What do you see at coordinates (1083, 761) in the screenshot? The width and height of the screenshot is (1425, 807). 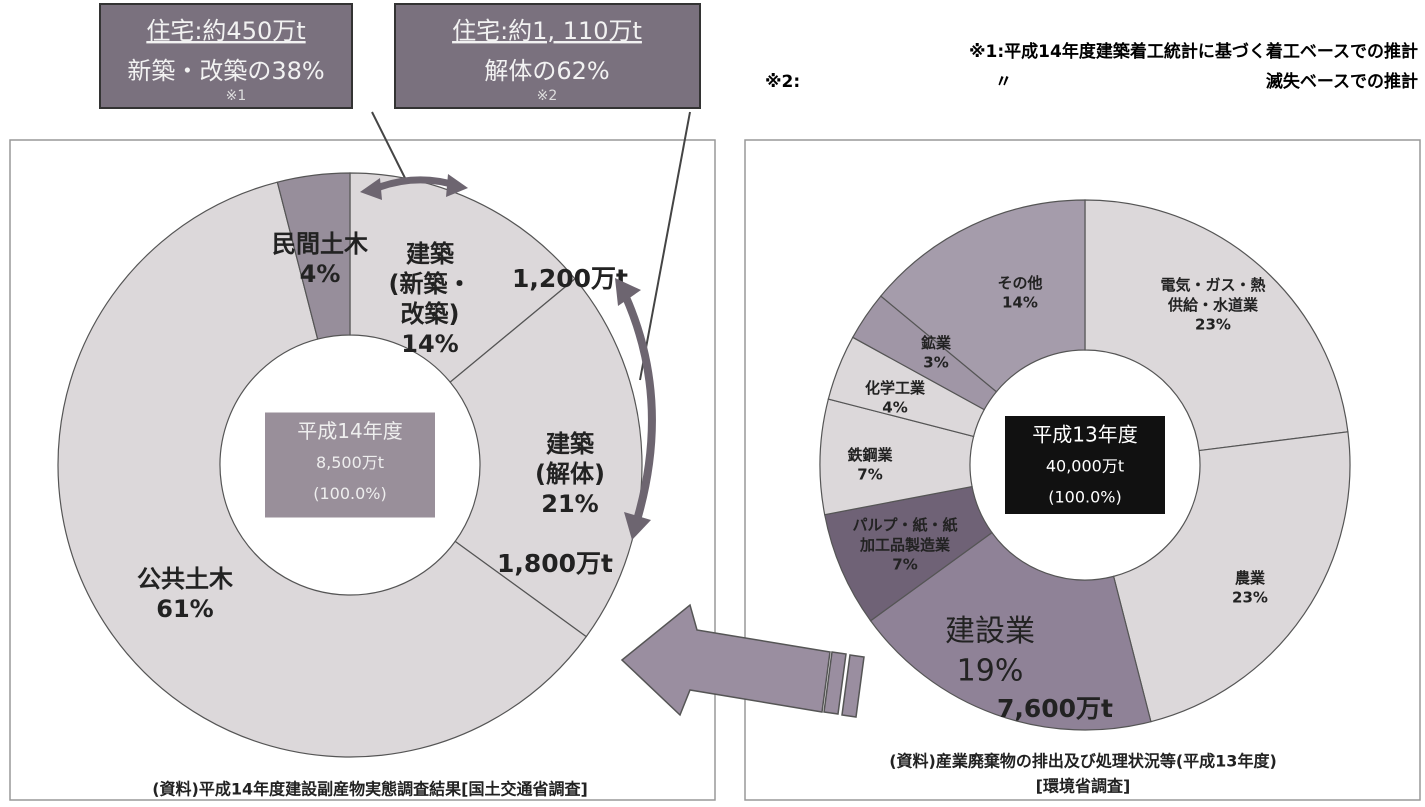 I see `source: (資料)産業廃棄物の排出及び処理状況等(平成13年度)` at bounding box center [1083, 761].